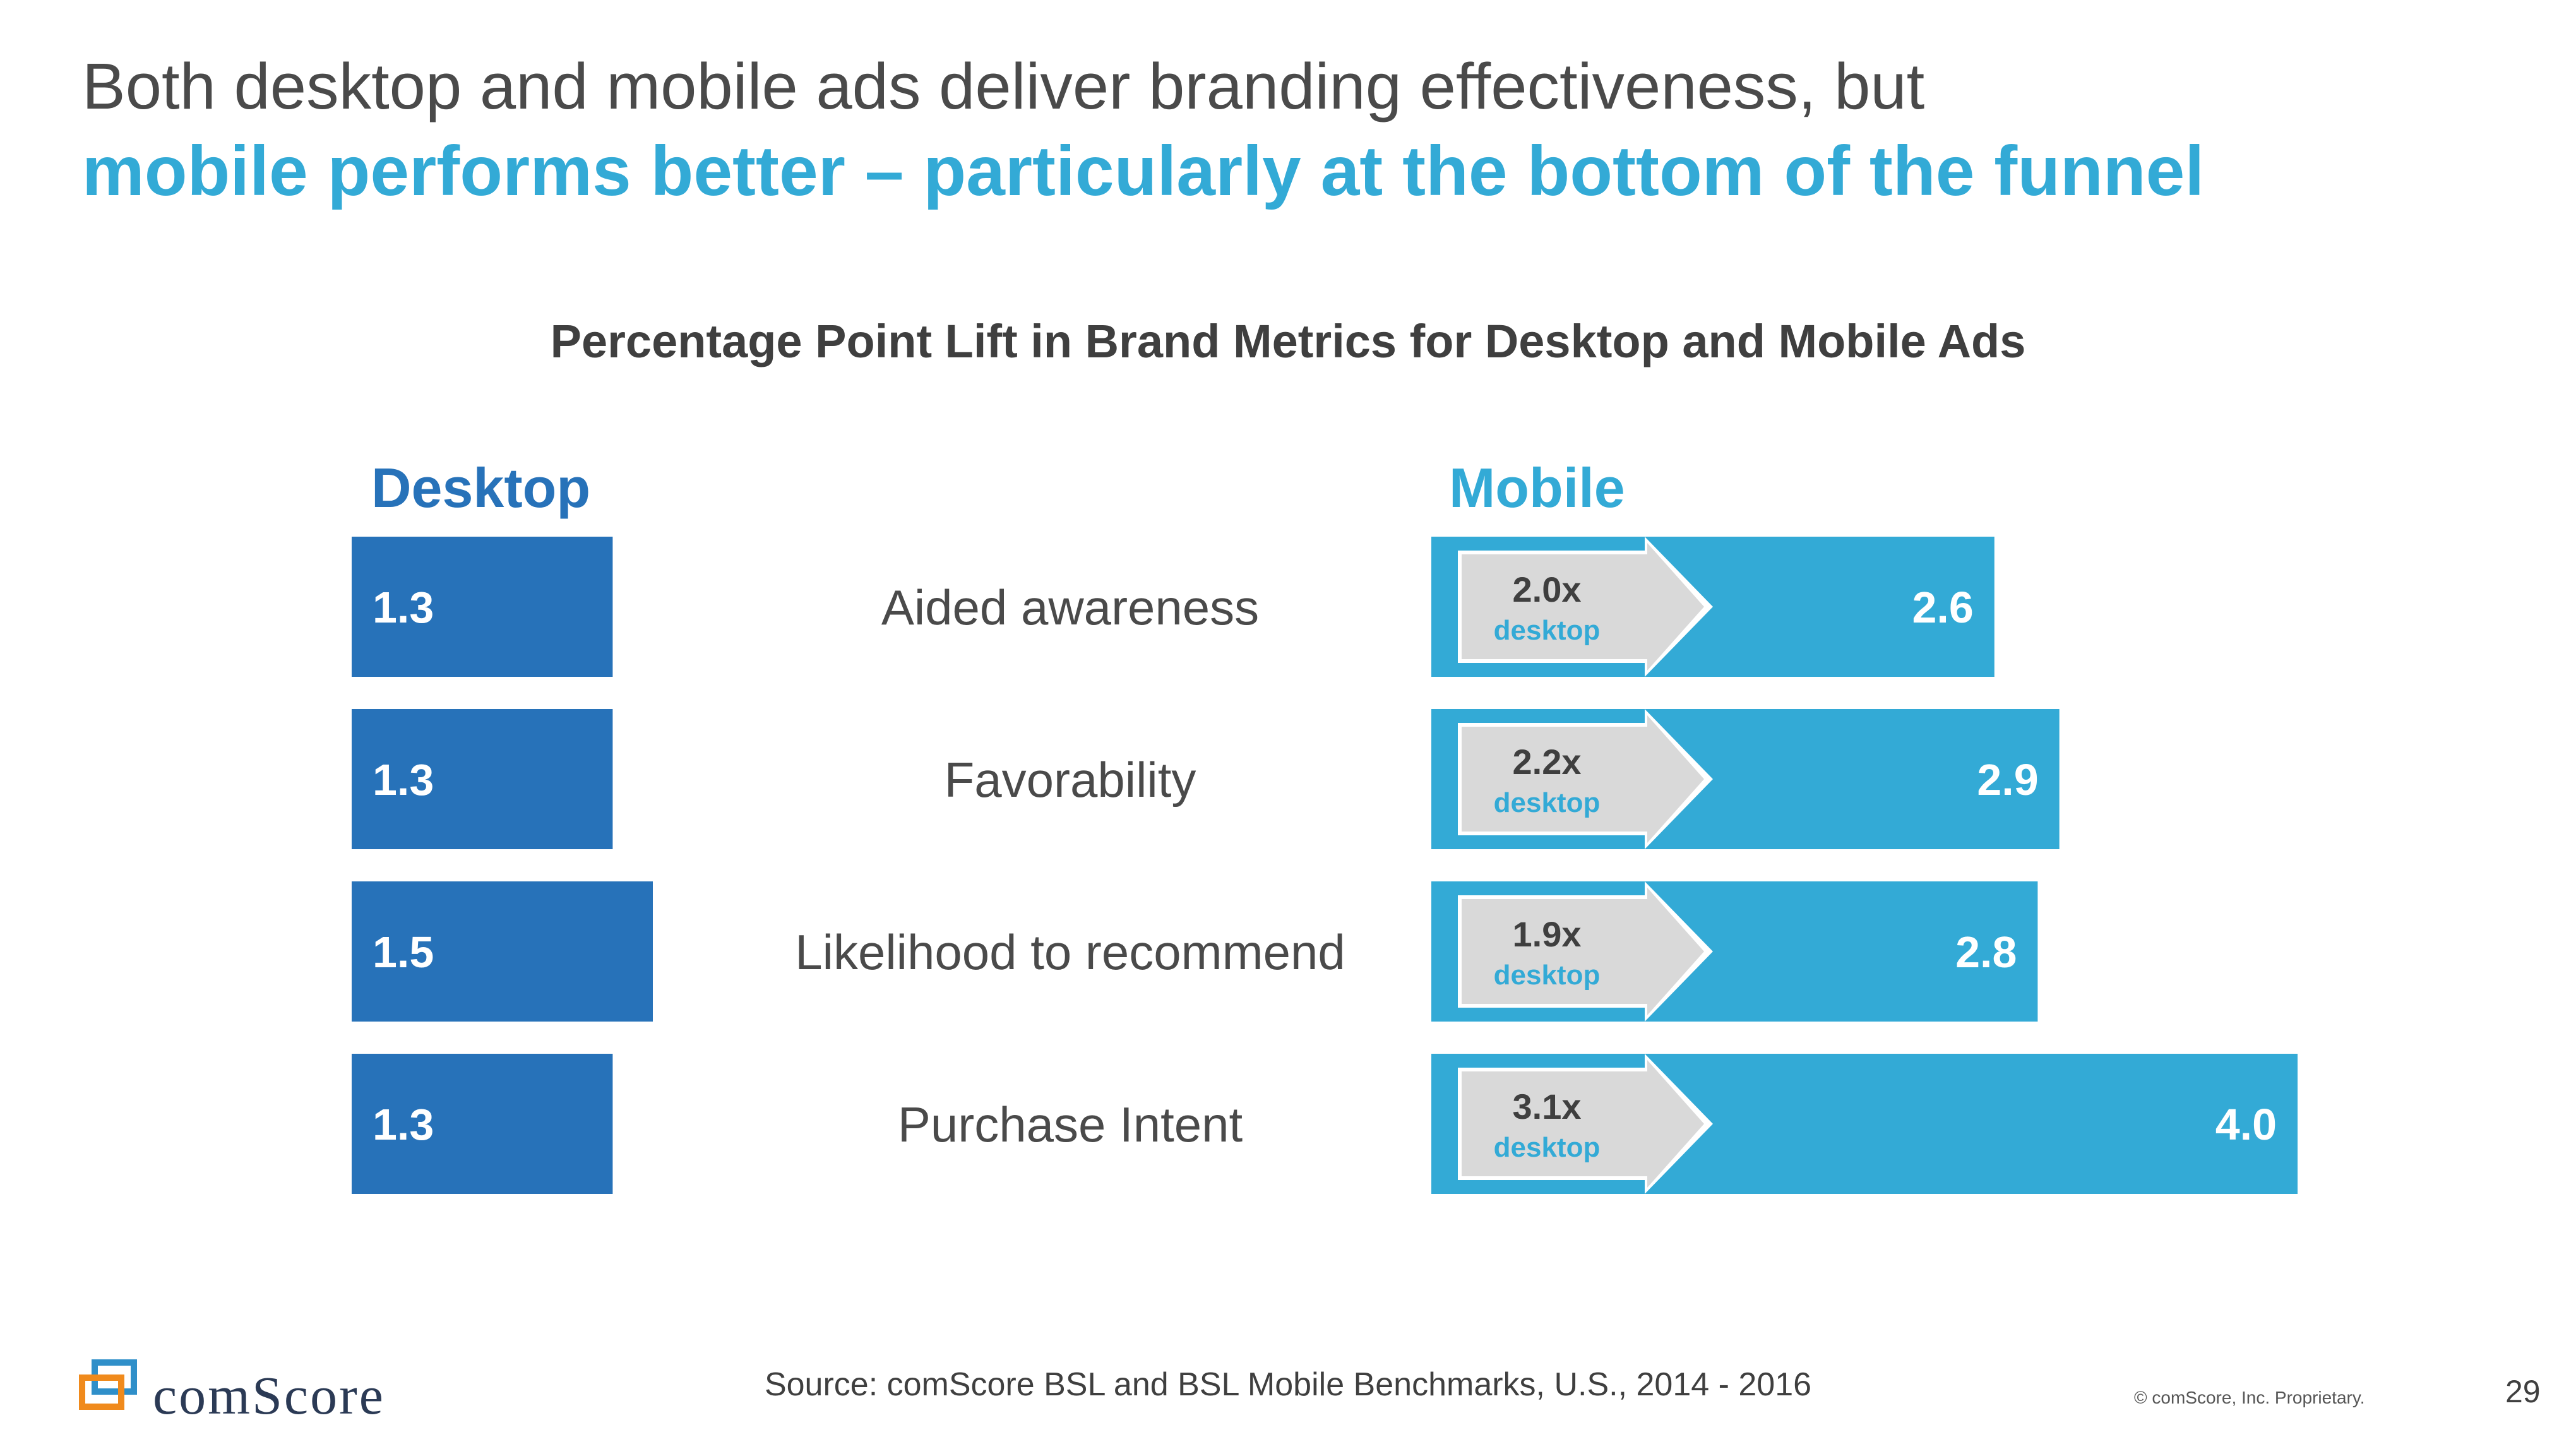 The image size is (2576, 1449). What do you see at coordinates (1585, 951) in the screenshot?
I see `ratio-callout: 1.9x desktop` at bounding box center [1585, 951].